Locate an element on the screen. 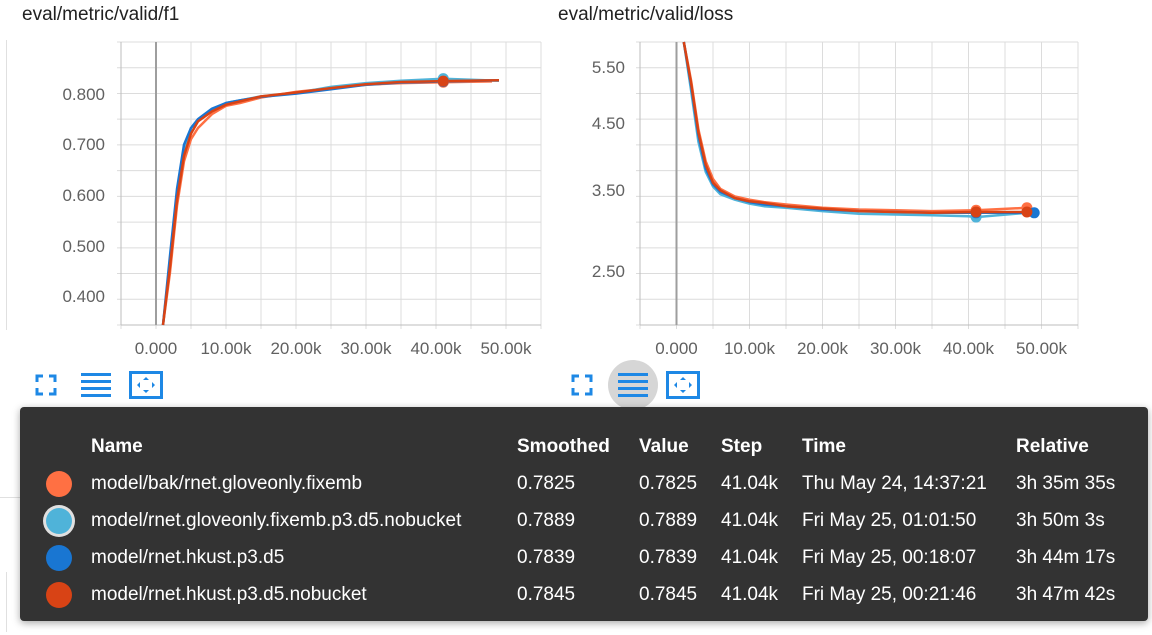 This screenshot has width=1152, height=635. fullscreen-button is located at coordinates (46, 385).